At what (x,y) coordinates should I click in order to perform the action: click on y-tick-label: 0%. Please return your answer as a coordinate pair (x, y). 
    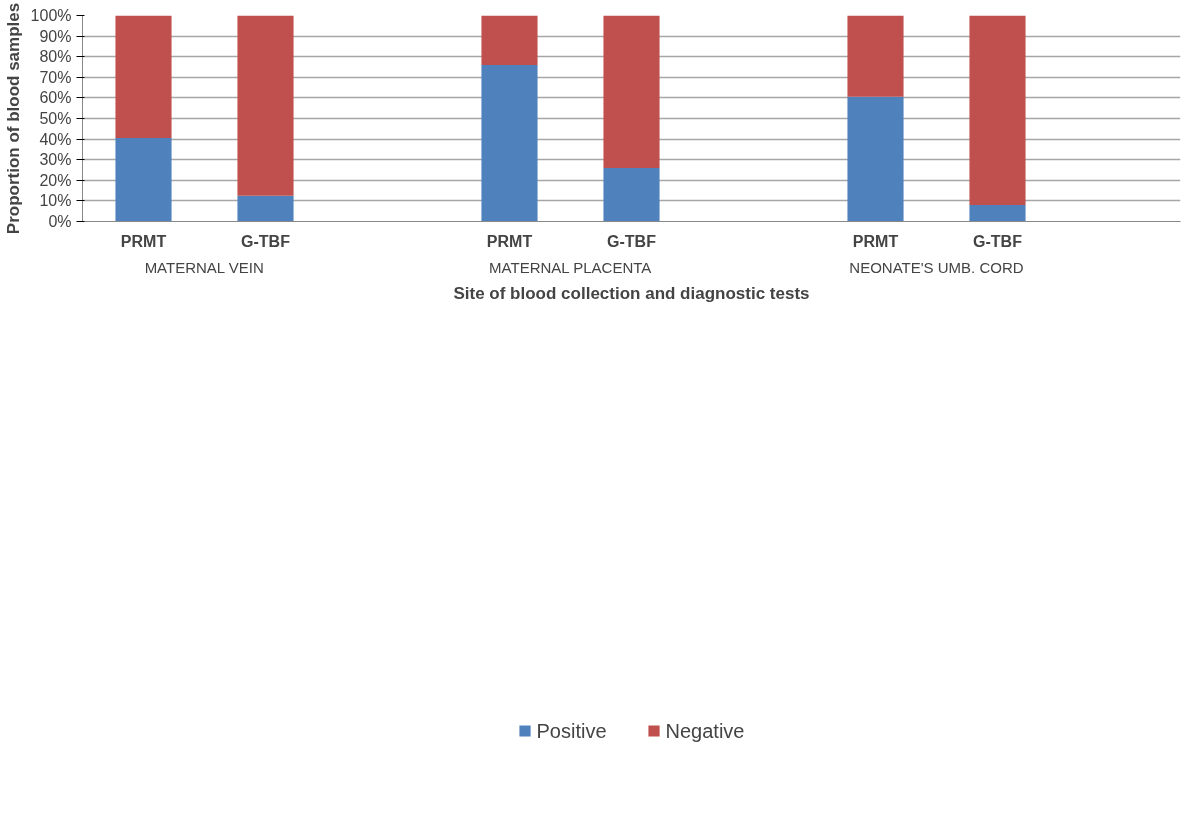
    Looking at the image, I should click on (60, 221).